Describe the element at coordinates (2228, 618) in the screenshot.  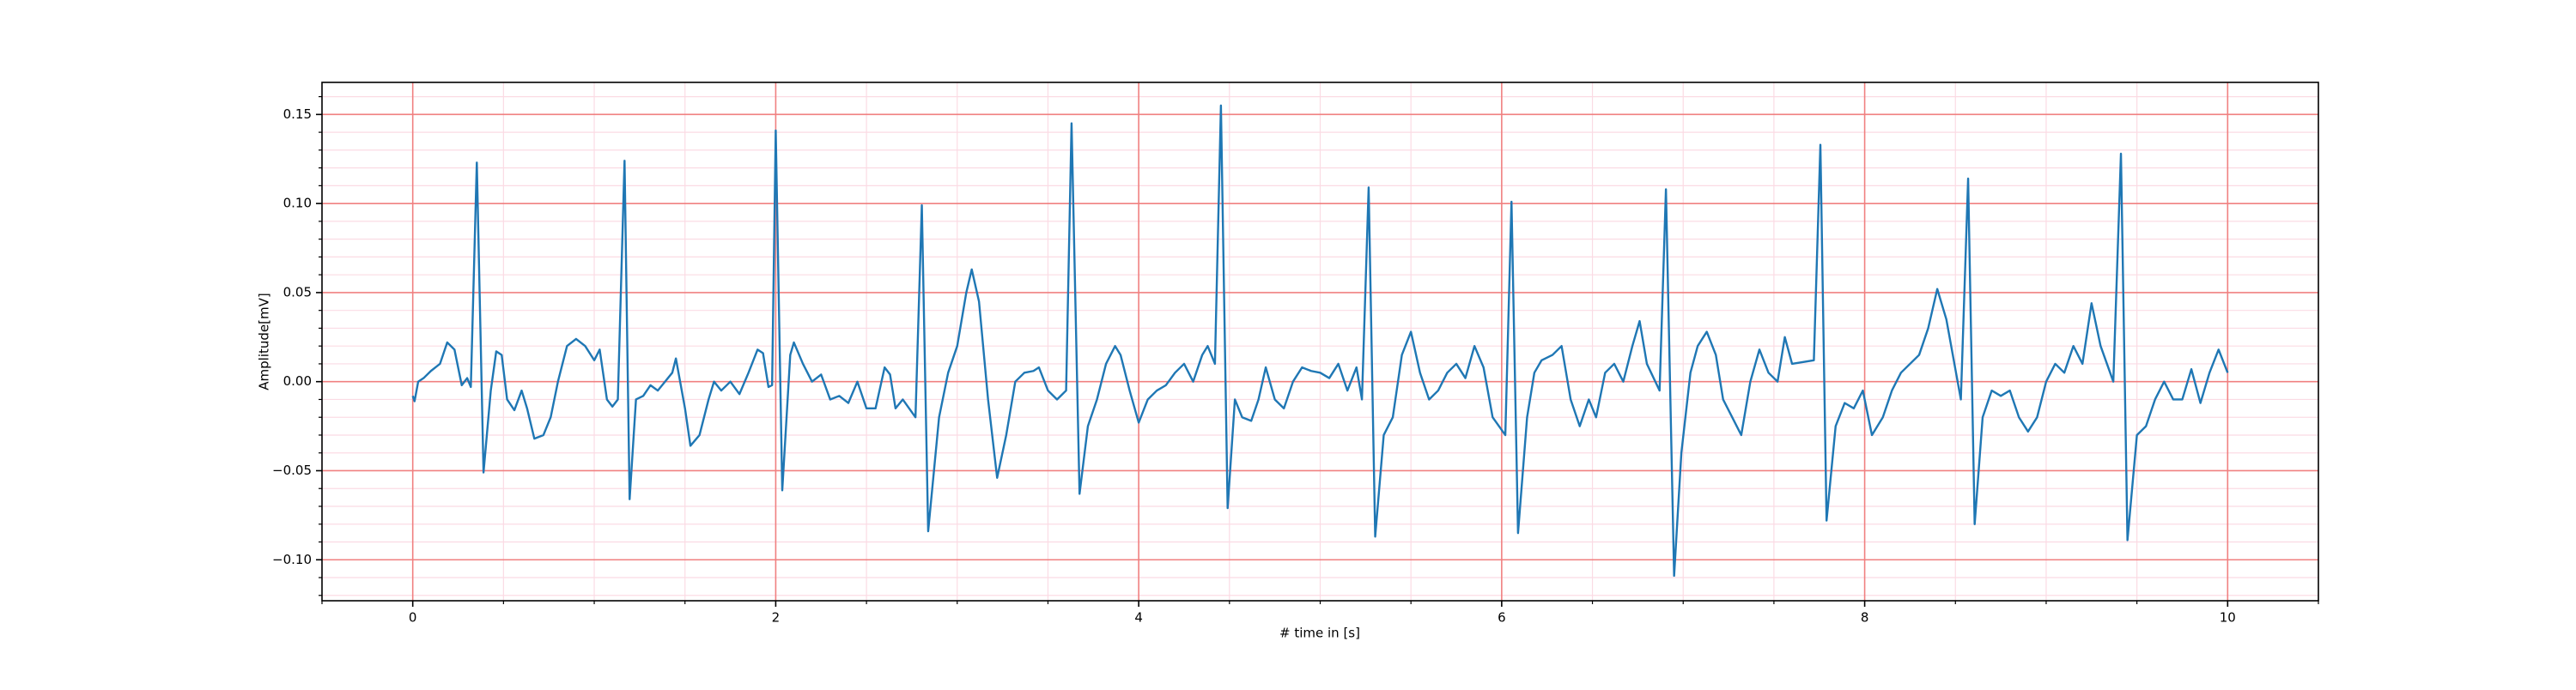
I see `x-tick-label: 10` at that location.